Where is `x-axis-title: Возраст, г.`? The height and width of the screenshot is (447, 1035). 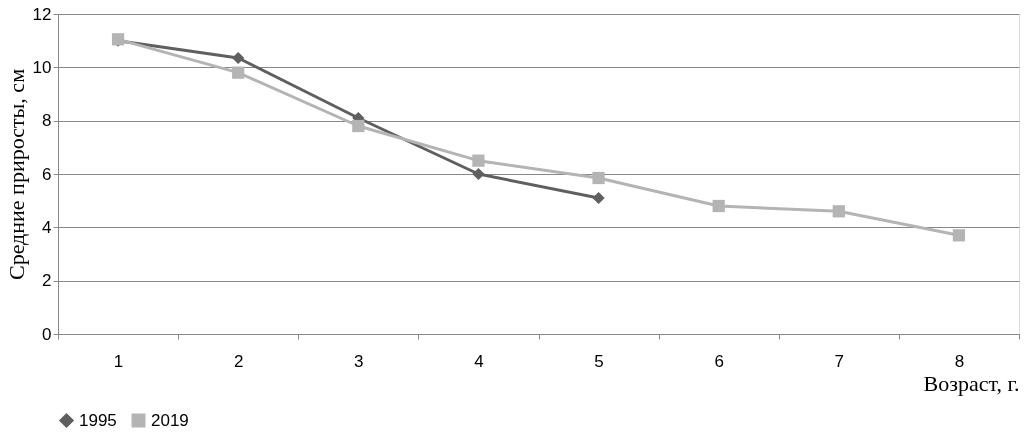 x-axis-title: Возраст, г. is located at coordinates (971, 383).